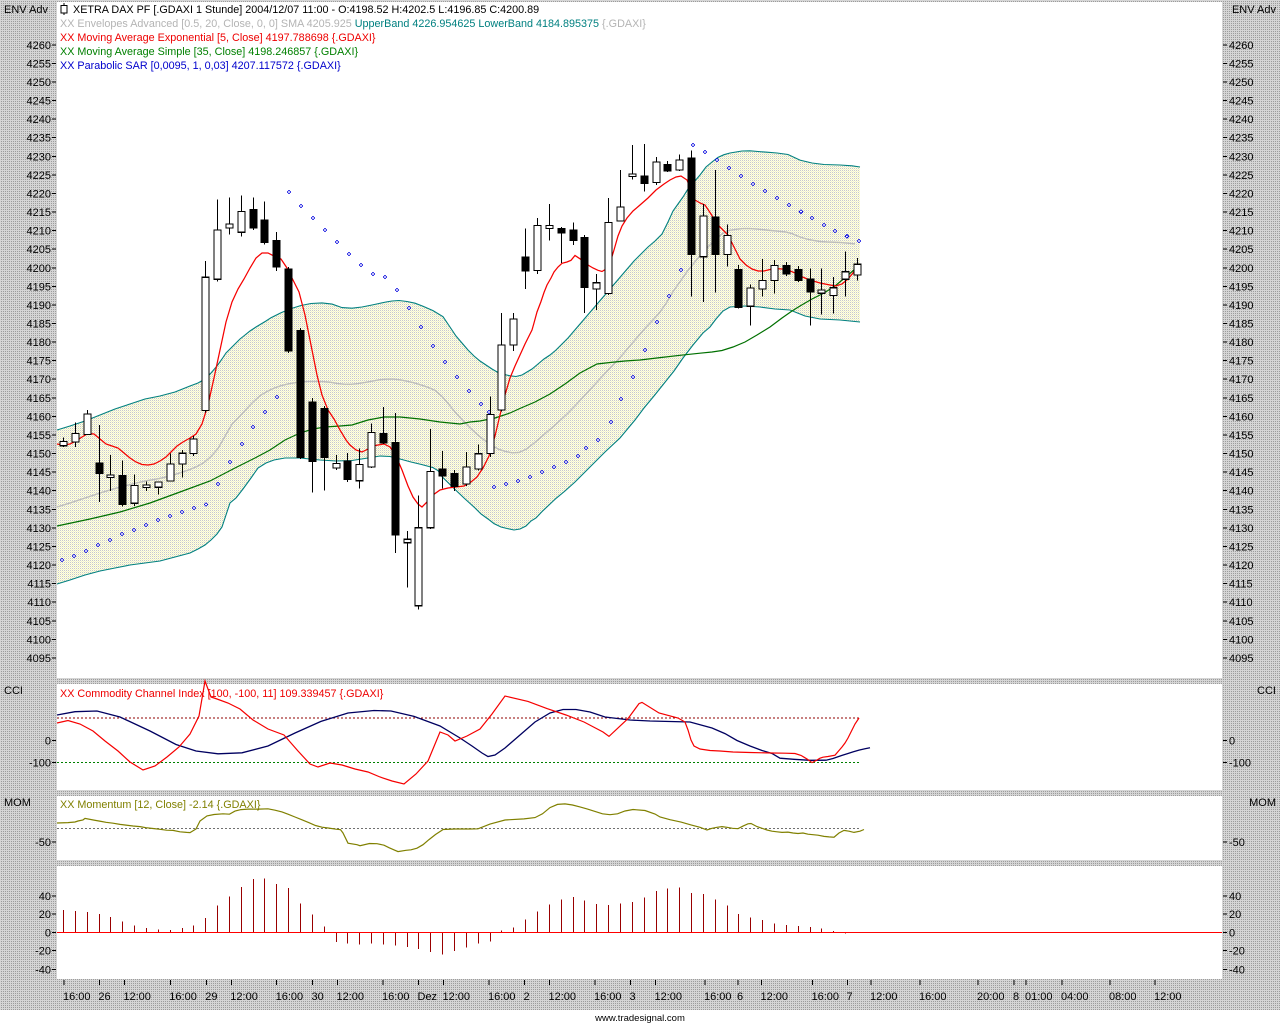 The width and height of the screenshot is (1280, 1024). I want to click on svg-text: 4245, so click(1241, 102).